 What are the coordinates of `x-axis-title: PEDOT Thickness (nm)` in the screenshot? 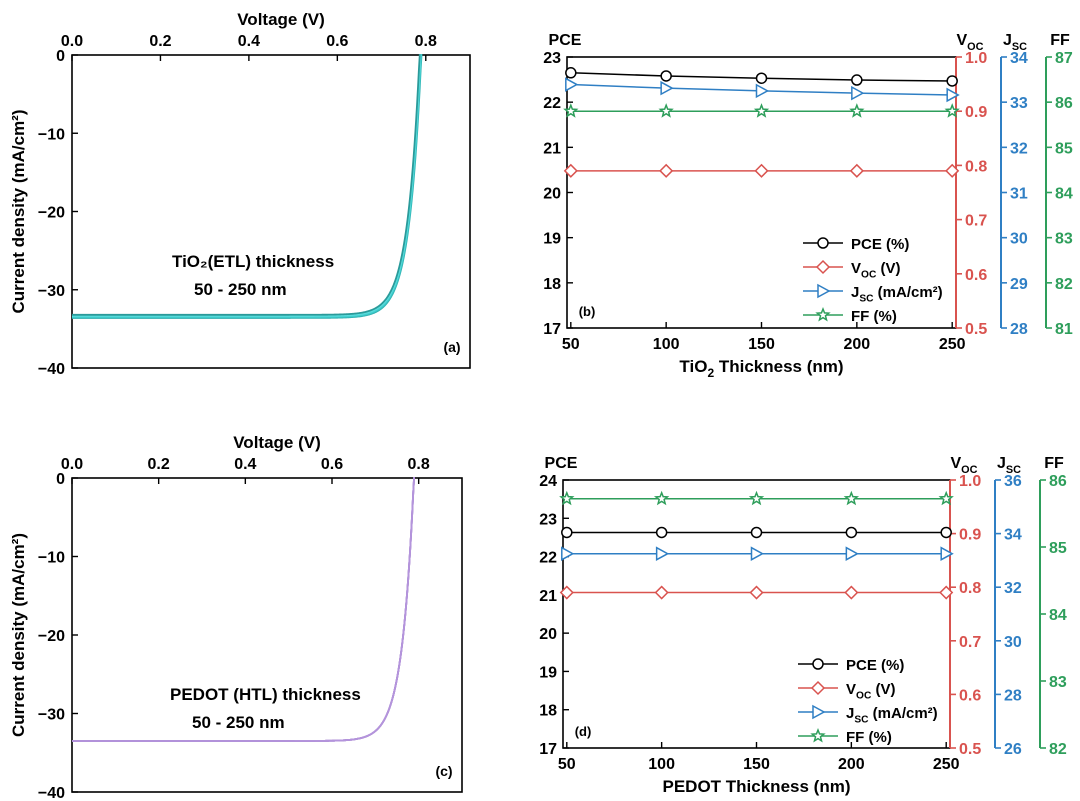 It's located at (757, 786).